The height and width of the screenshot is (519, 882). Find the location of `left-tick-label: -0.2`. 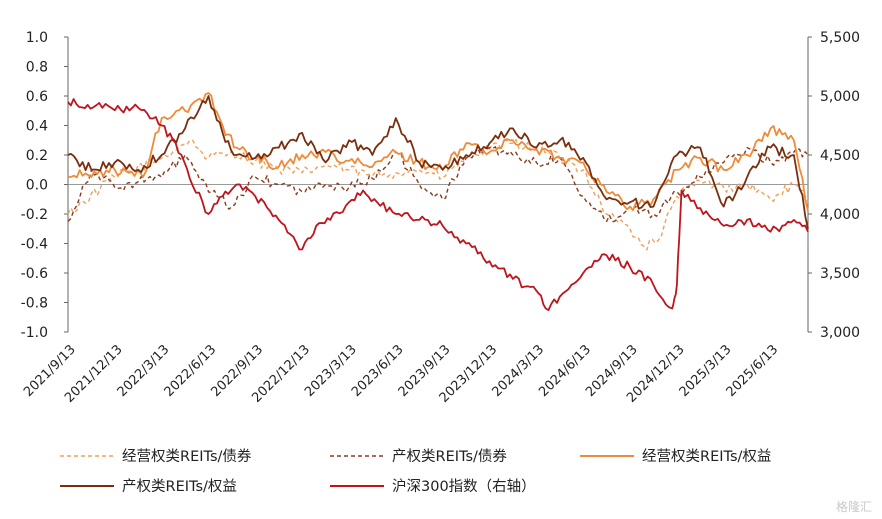

left-tick-label: -0.2 is located at coordinates (34, 215).